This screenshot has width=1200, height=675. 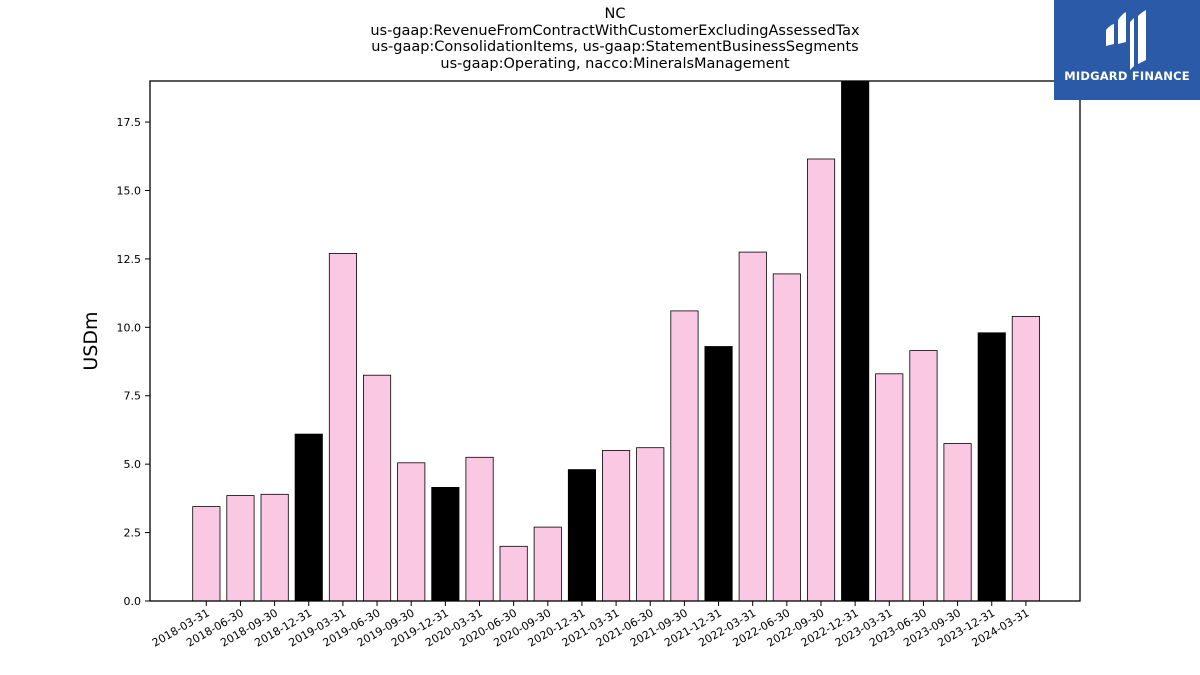 I want to click on midgard-finance-logo: MIDGARD FINANCE, so click(x=1127, y=50).